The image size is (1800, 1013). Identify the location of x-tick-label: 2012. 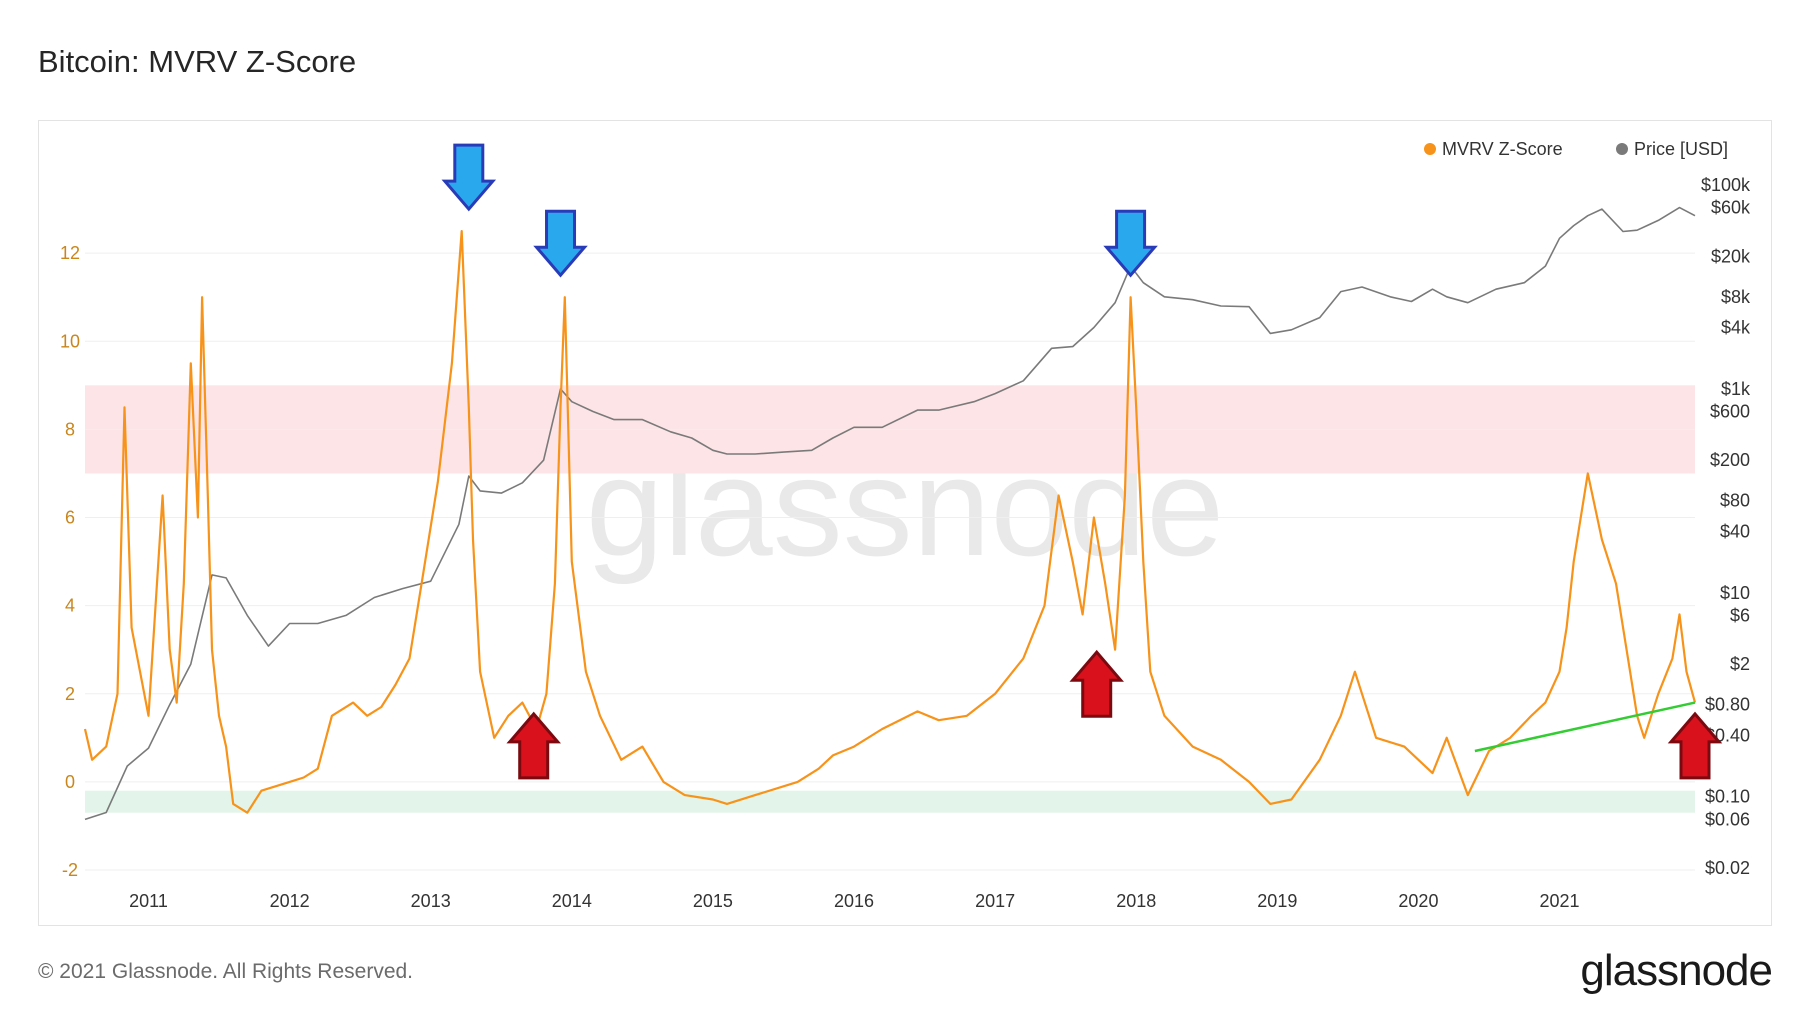
(290, 901).